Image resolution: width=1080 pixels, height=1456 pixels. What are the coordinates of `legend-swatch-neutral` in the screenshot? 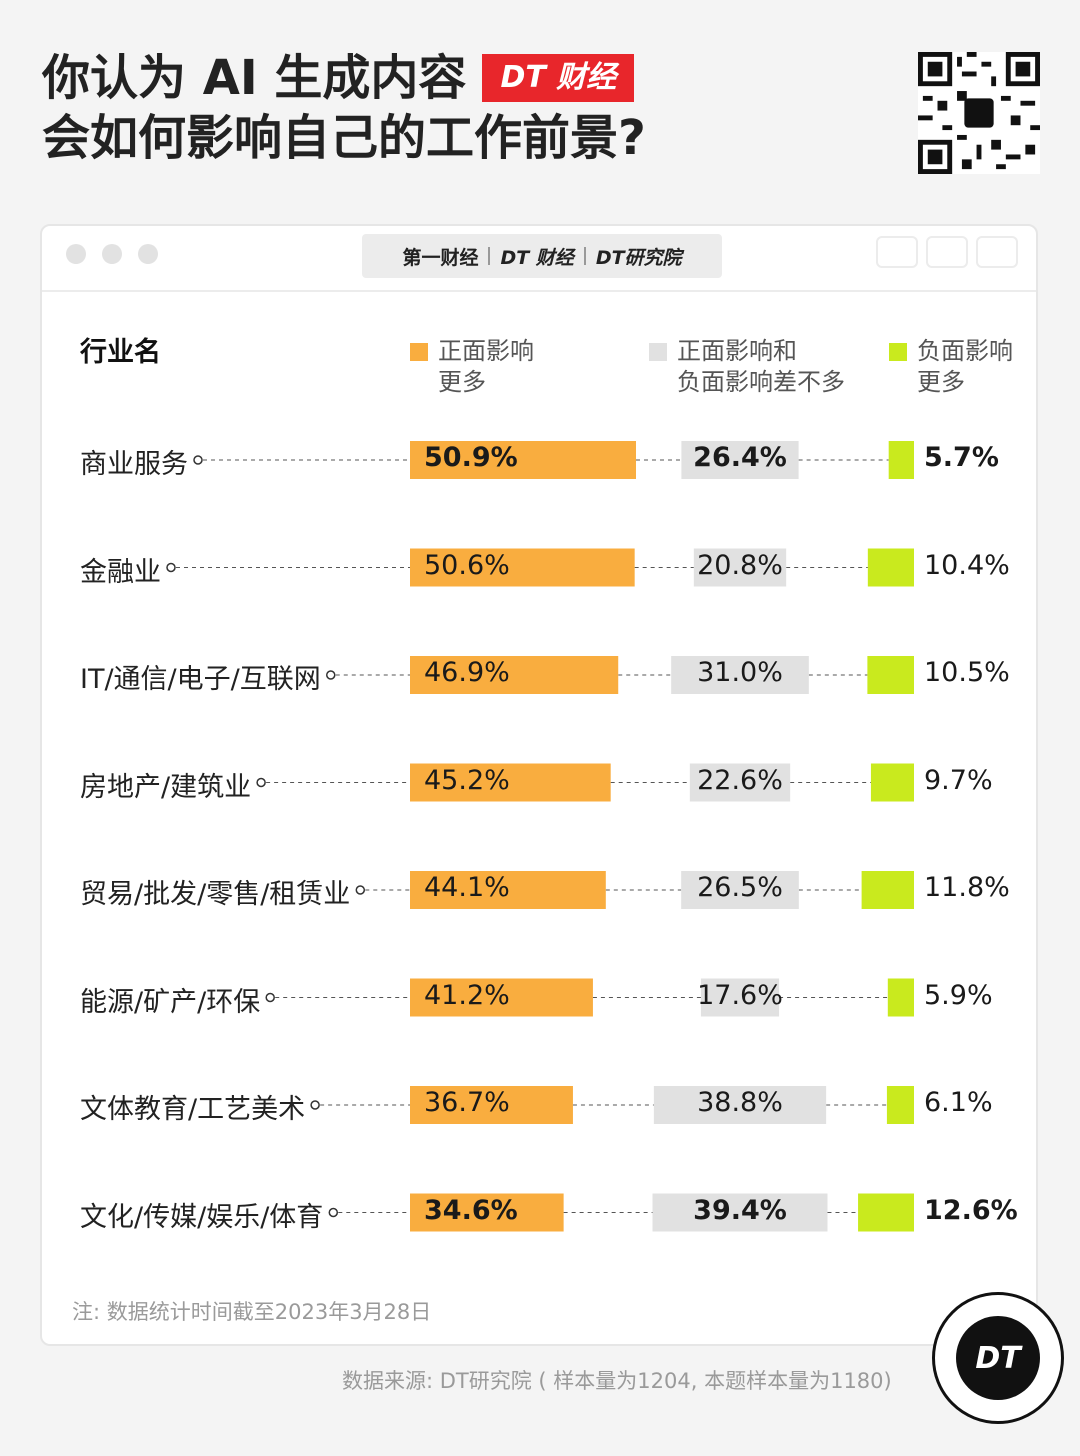 It's located at (658, 352).